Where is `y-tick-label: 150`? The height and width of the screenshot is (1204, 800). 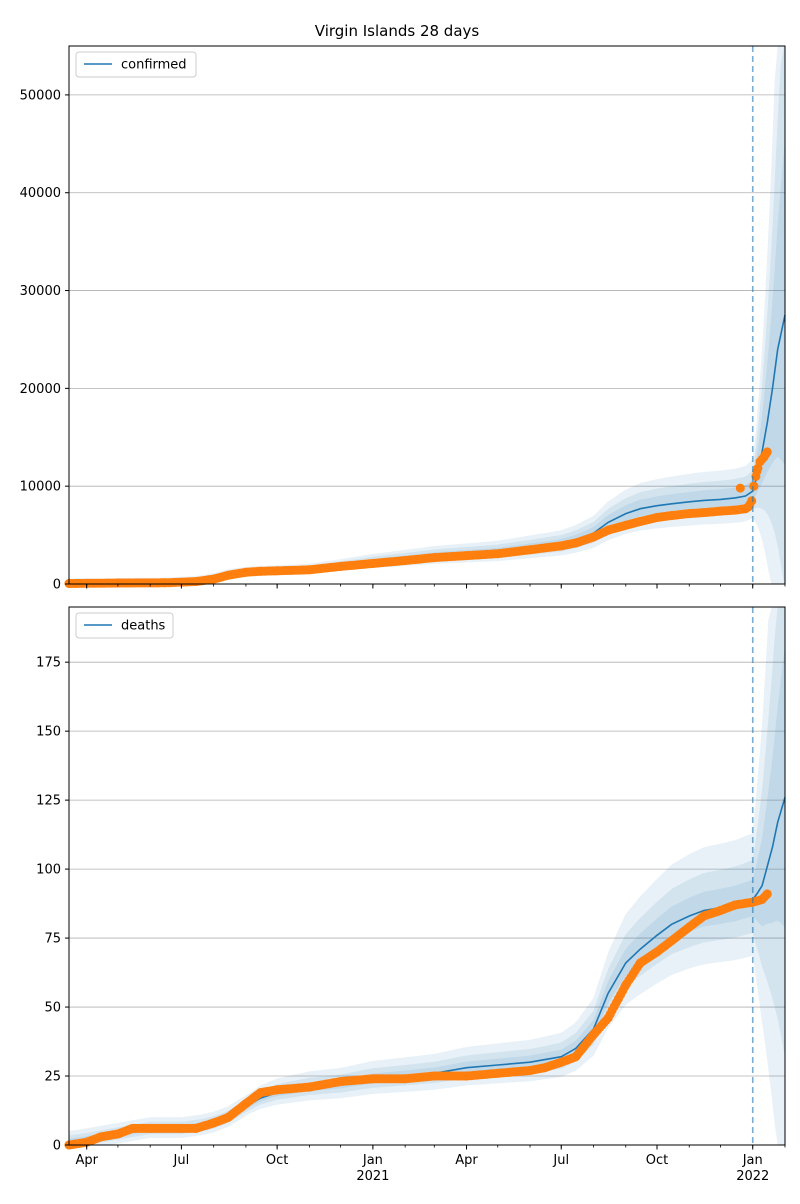
y-tick-label: 150 is located at coordinates (48, 732).